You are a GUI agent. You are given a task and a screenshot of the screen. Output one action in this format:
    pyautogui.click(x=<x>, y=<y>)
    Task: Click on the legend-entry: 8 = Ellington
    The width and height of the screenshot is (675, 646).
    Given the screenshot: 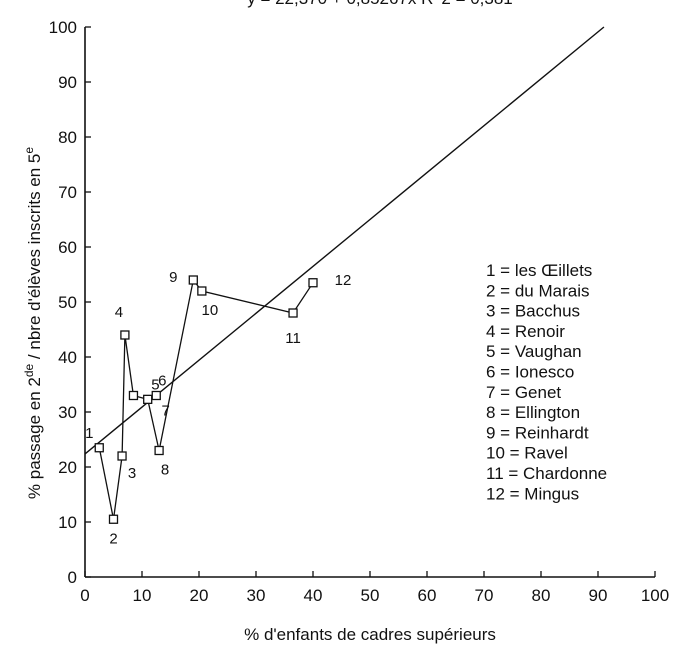 What is the action you would take?
    pyautogui.click(x=533, y=412)
    